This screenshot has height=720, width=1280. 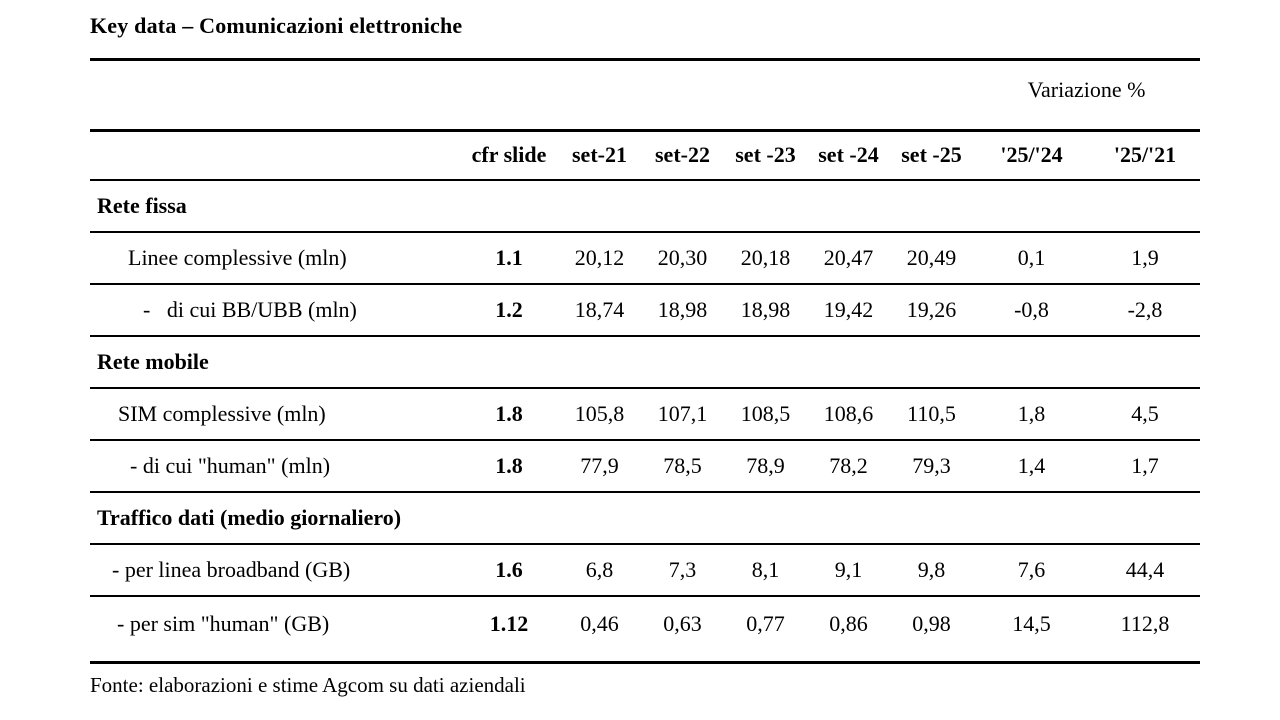 What do you see at coordinates (599, 570) in the screenshot?
I see `period-value: 6,8` at bounding box center [599, 570].